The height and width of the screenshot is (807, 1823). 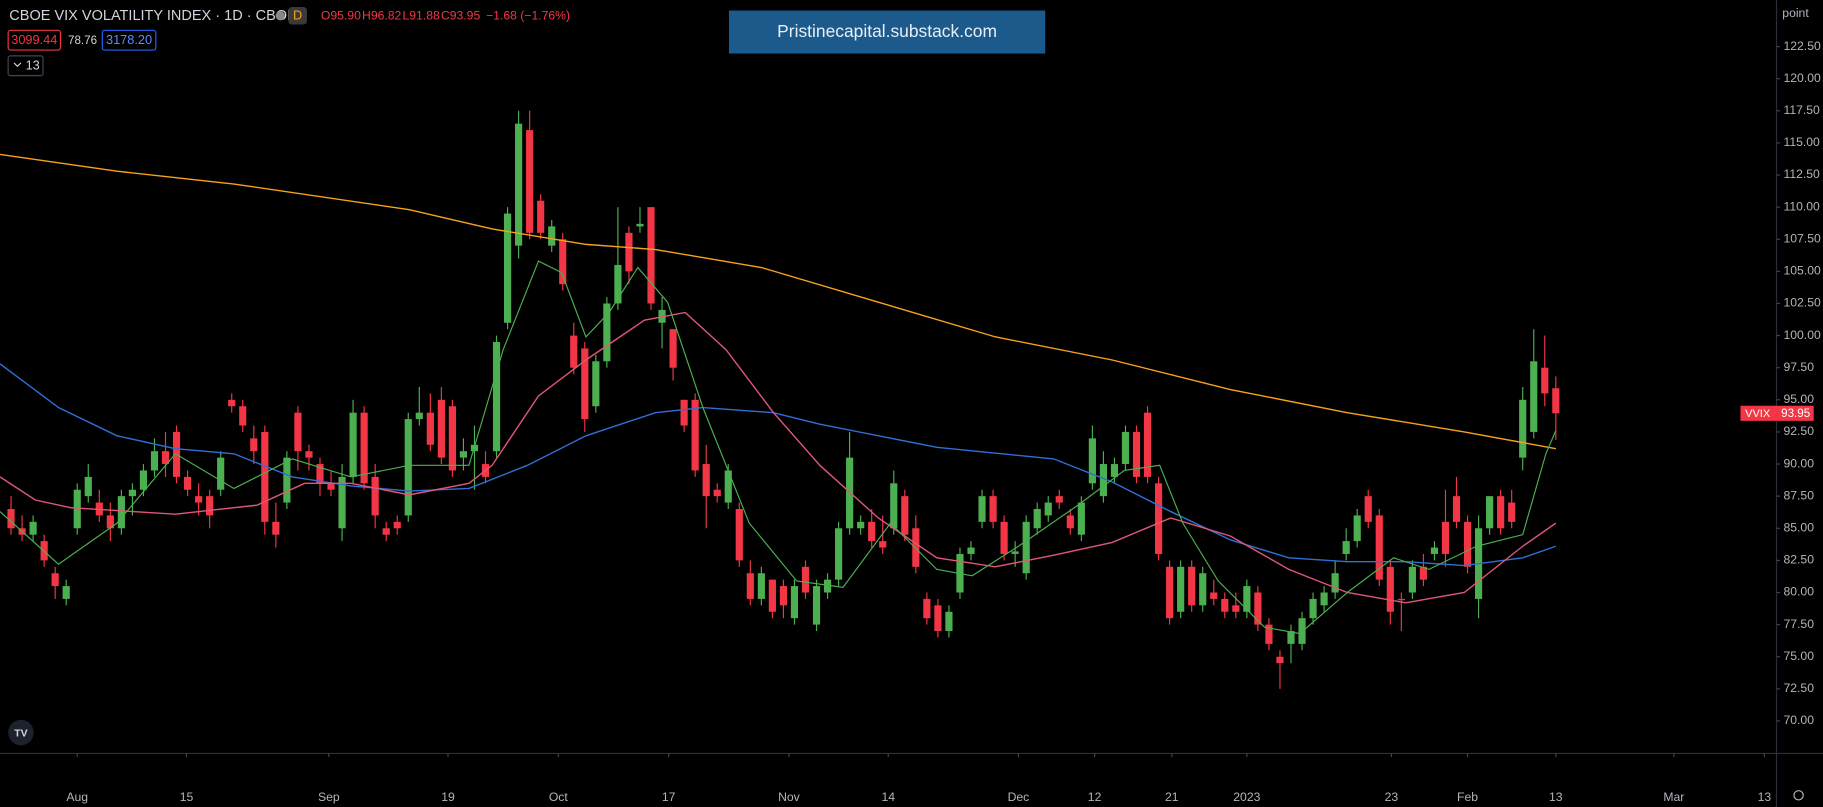 I want to click on indicator-box, so click(x=34, y=40).